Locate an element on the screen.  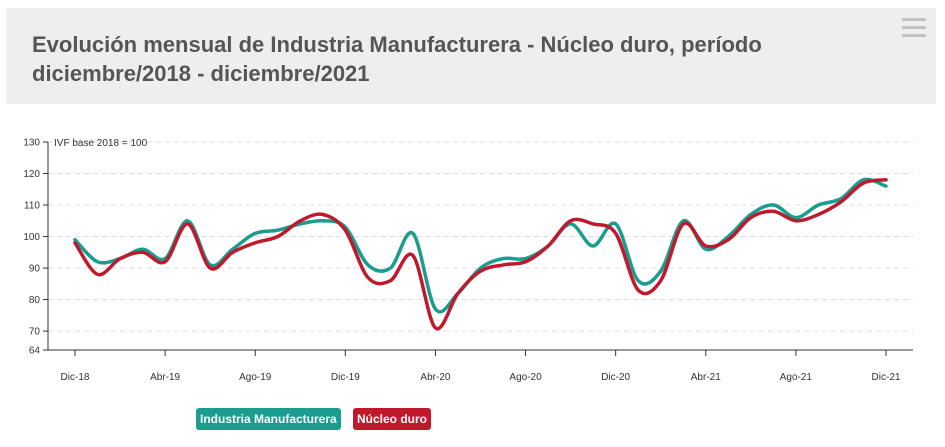
y-tick-label: 120 is located at coordinates (31, 174).